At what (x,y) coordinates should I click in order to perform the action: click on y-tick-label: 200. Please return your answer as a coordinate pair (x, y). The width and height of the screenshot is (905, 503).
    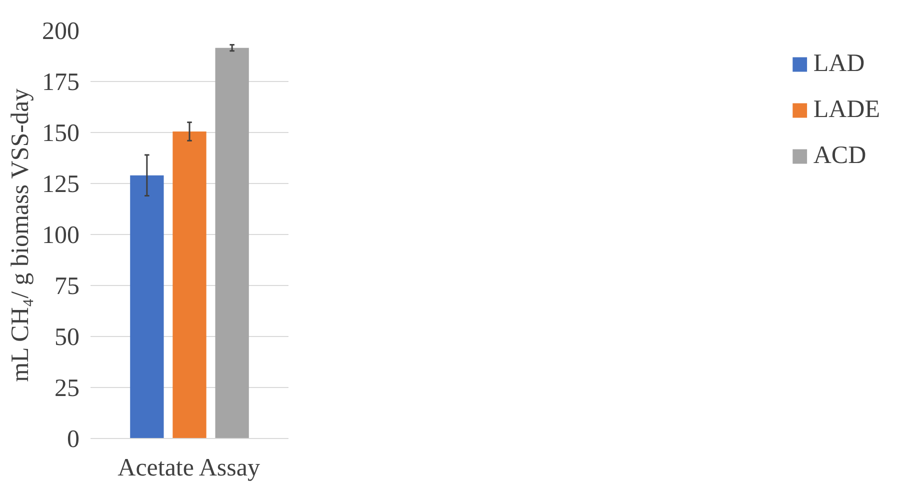
    Looking at the image, I should click on (61, 31).